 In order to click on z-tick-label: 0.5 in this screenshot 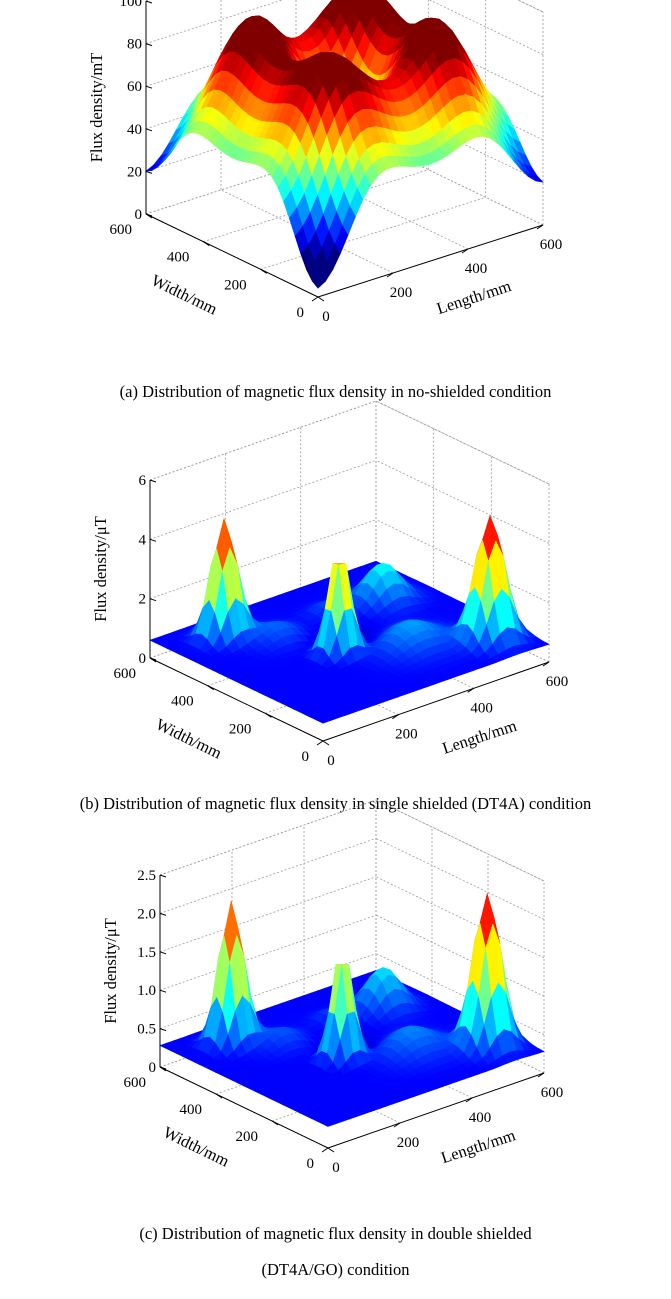, I will do `click(146, 1030)`.